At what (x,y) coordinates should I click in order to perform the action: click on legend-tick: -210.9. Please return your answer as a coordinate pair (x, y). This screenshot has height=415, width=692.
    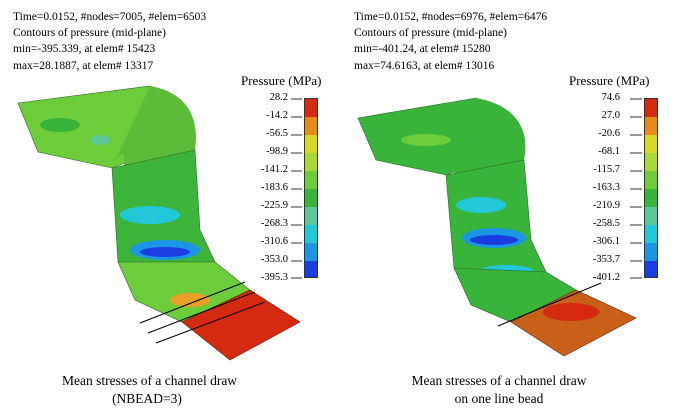
    Looking at the image, I should click on (606, 205).